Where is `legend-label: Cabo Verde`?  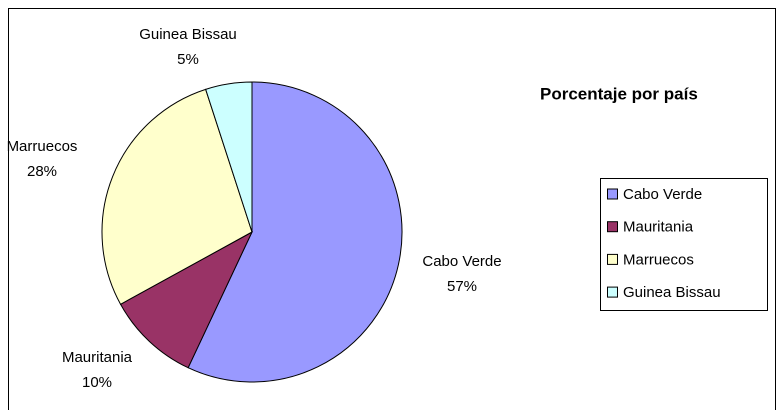
legend-label: Cabo Verde is located at coordinates (662, 194).